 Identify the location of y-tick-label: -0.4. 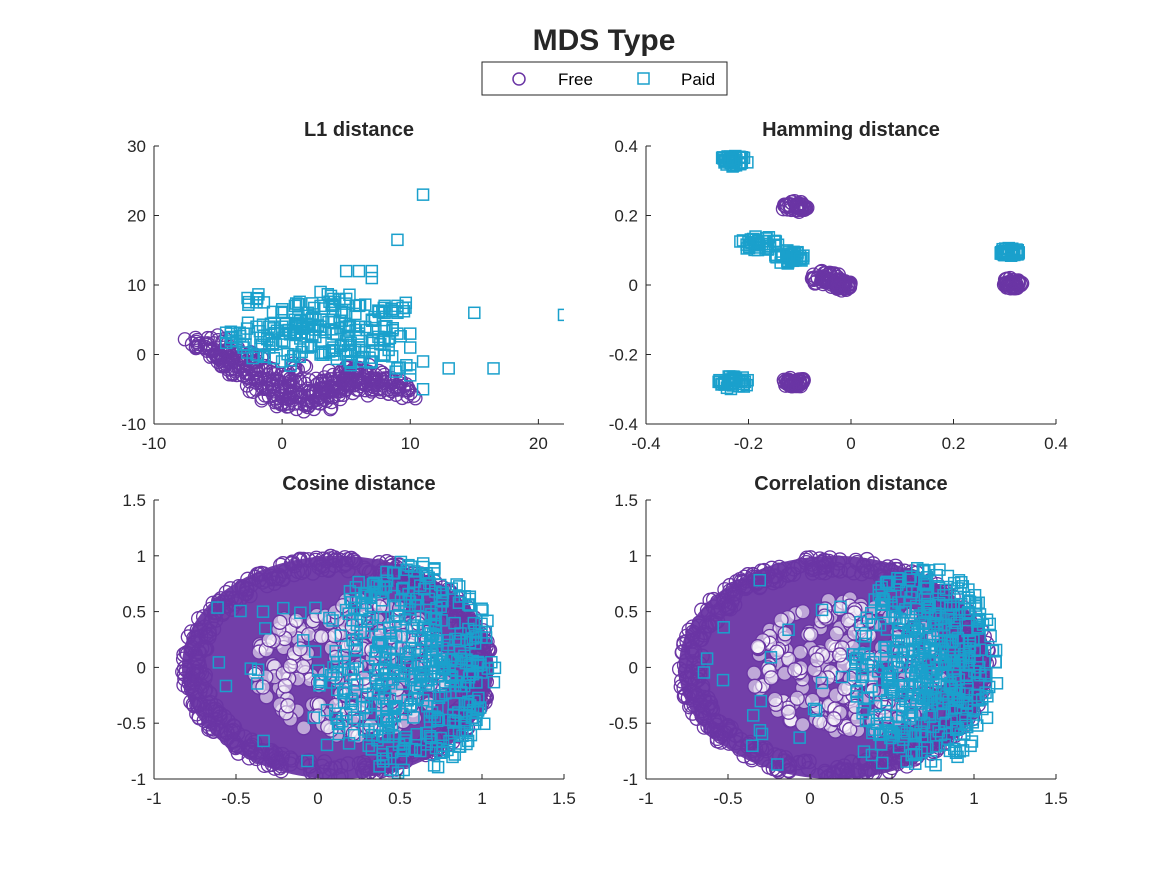
(623, 424).